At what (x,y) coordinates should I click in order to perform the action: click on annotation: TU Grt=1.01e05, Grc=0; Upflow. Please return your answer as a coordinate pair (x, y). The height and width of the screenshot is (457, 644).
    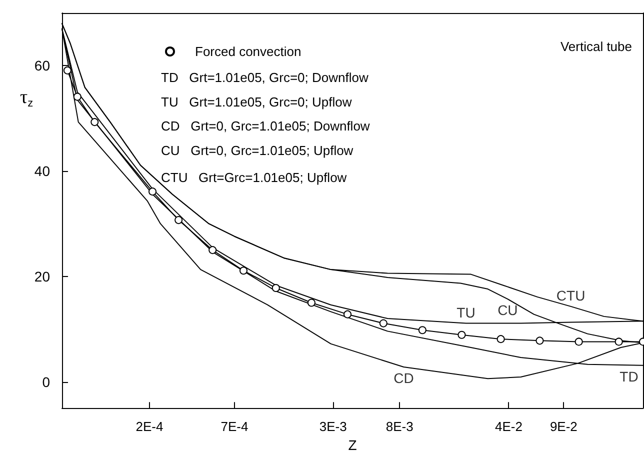
    Looking at the image, I should click on (256, 102).